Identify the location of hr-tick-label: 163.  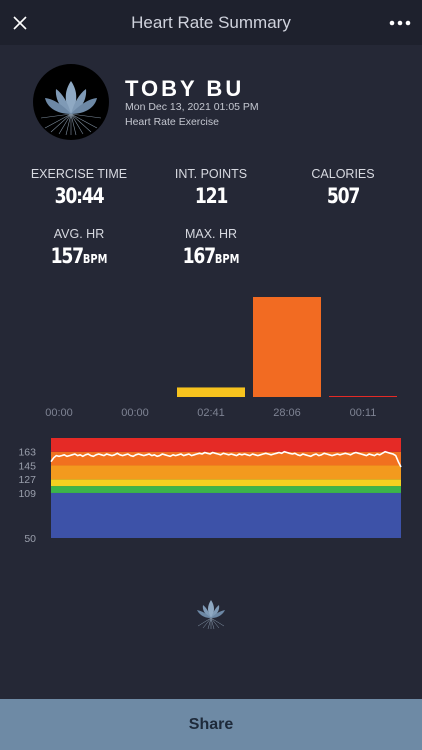
(27, 453).